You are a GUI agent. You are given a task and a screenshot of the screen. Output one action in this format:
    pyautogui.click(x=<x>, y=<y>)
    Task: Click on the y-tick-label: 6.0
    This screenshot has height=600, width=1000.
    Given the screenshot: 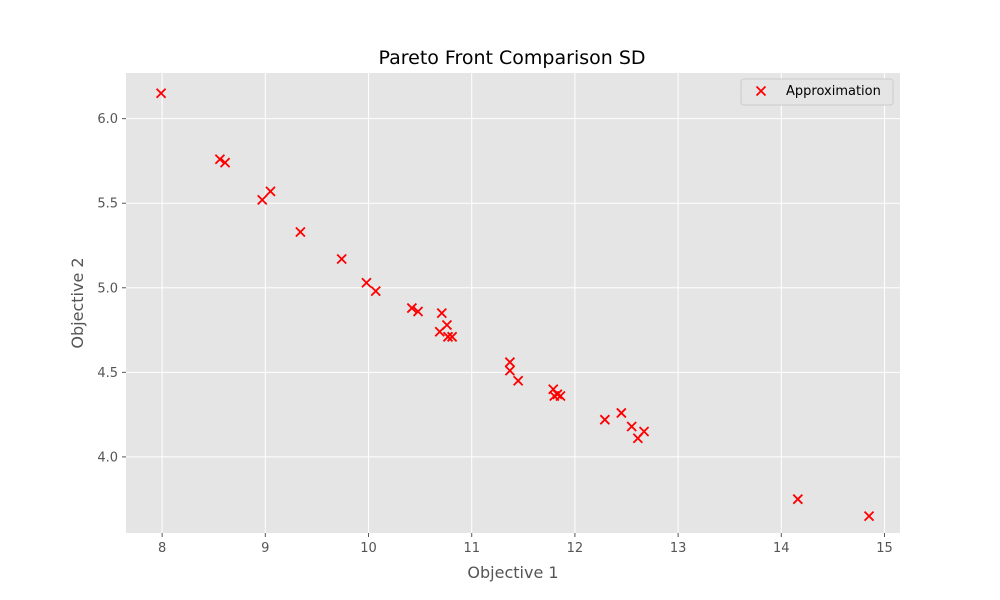 What is the action you would take?
    pyautogui.click(x=107, y=119)
    